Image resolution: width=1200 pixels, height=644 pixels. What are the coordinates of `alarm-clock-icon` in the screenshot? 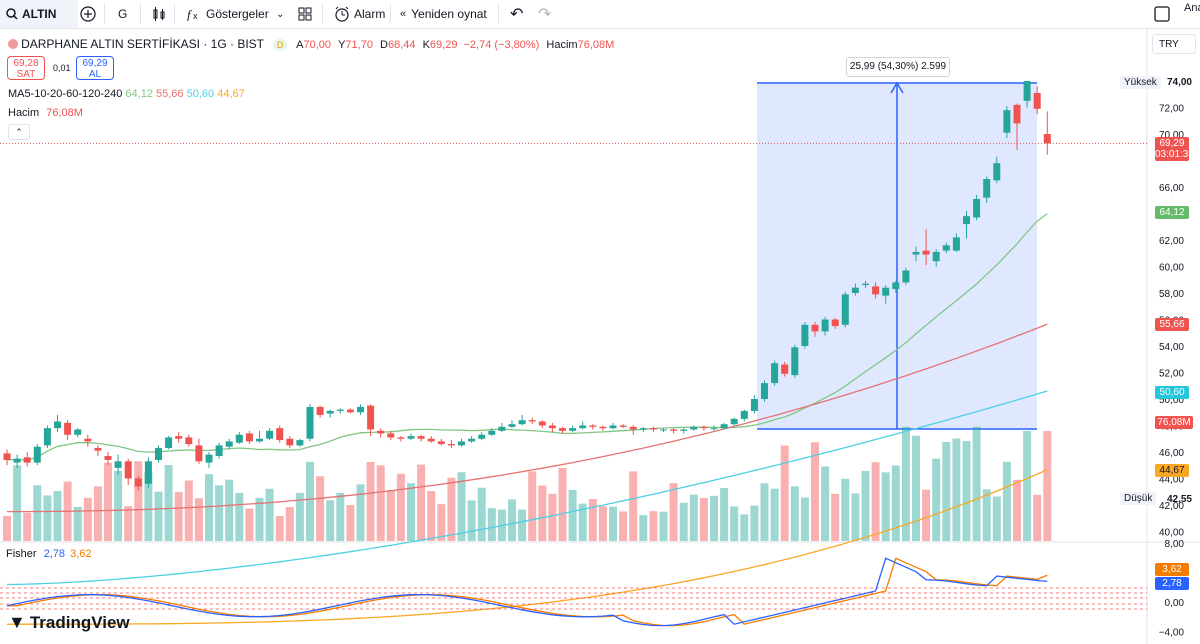 It's located at (342, 14).